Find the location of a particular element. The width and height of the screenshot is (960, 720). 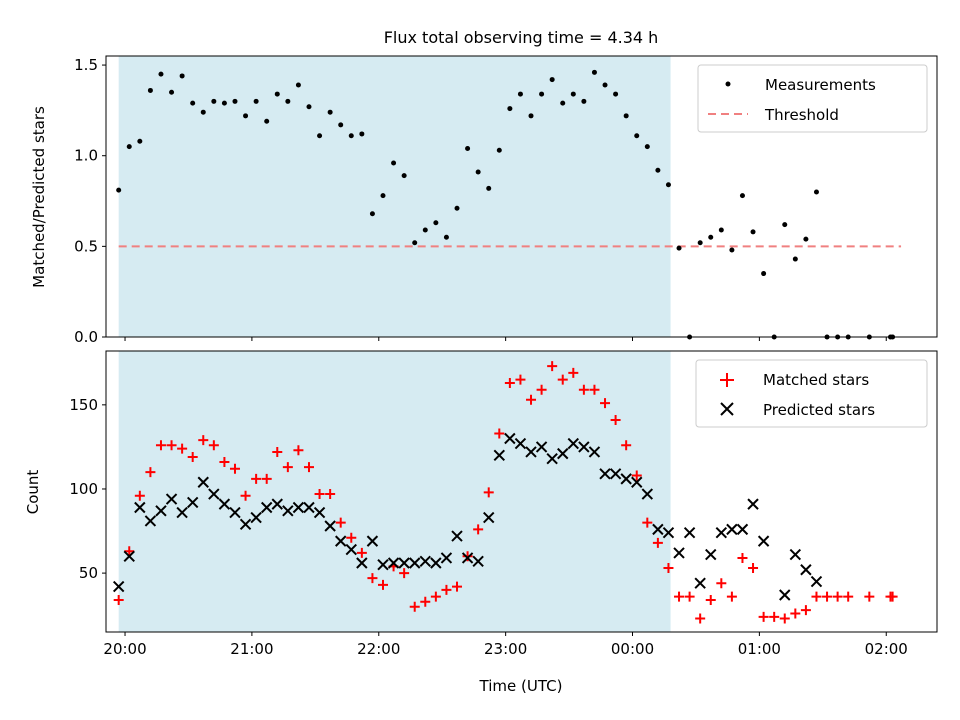

legend-label-matched: Matched stars is located at coordinates (816, 380).